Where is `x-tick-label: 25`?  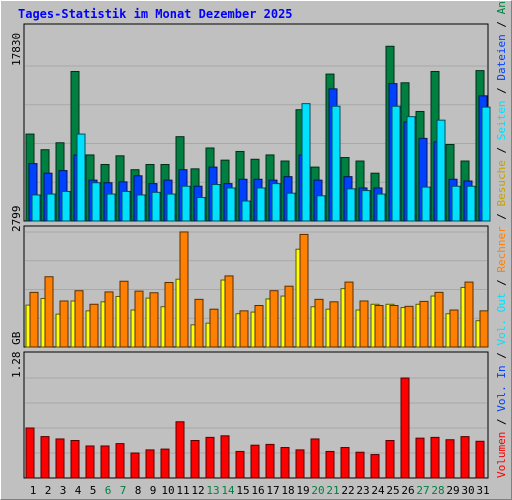 x-tick-label: 25 is located at coordinates (392, 490).